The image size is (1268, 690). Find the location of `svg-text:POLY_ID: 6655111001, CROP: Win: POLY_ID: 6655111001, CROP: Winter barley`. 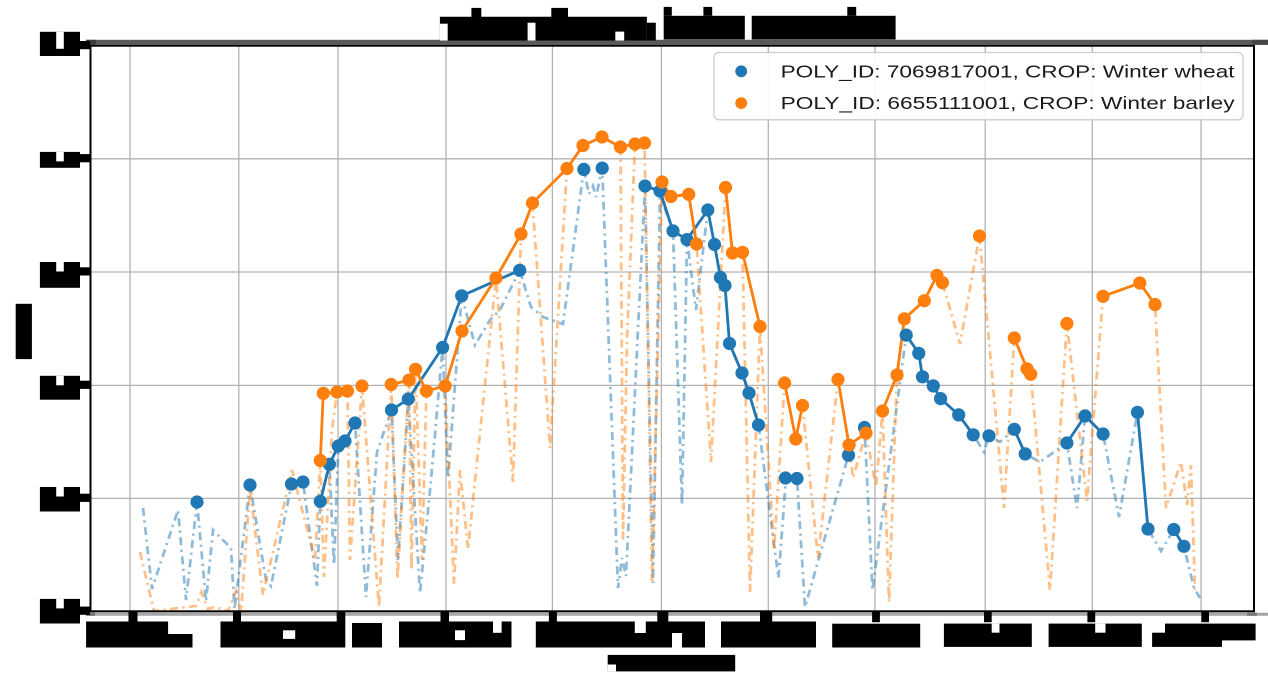

svg-text:POLY_ID: 6655111001, CROP: Win: POLY_ID: 6655111001, CROP: Winter barley is located at coordinates (1008, 103).